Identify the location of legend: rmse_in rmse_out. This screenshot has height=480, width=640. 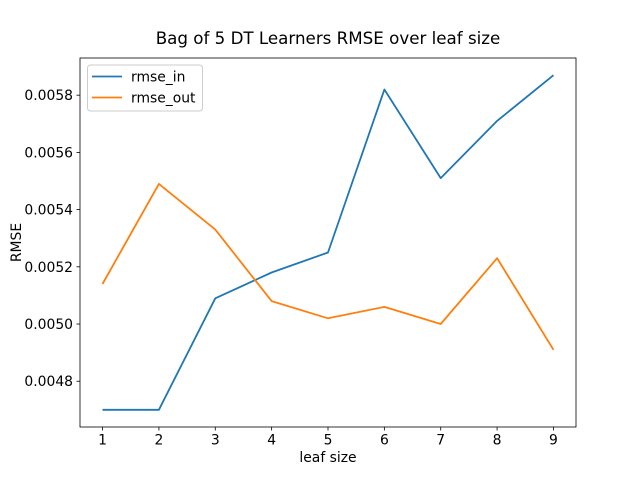
(145, 88).